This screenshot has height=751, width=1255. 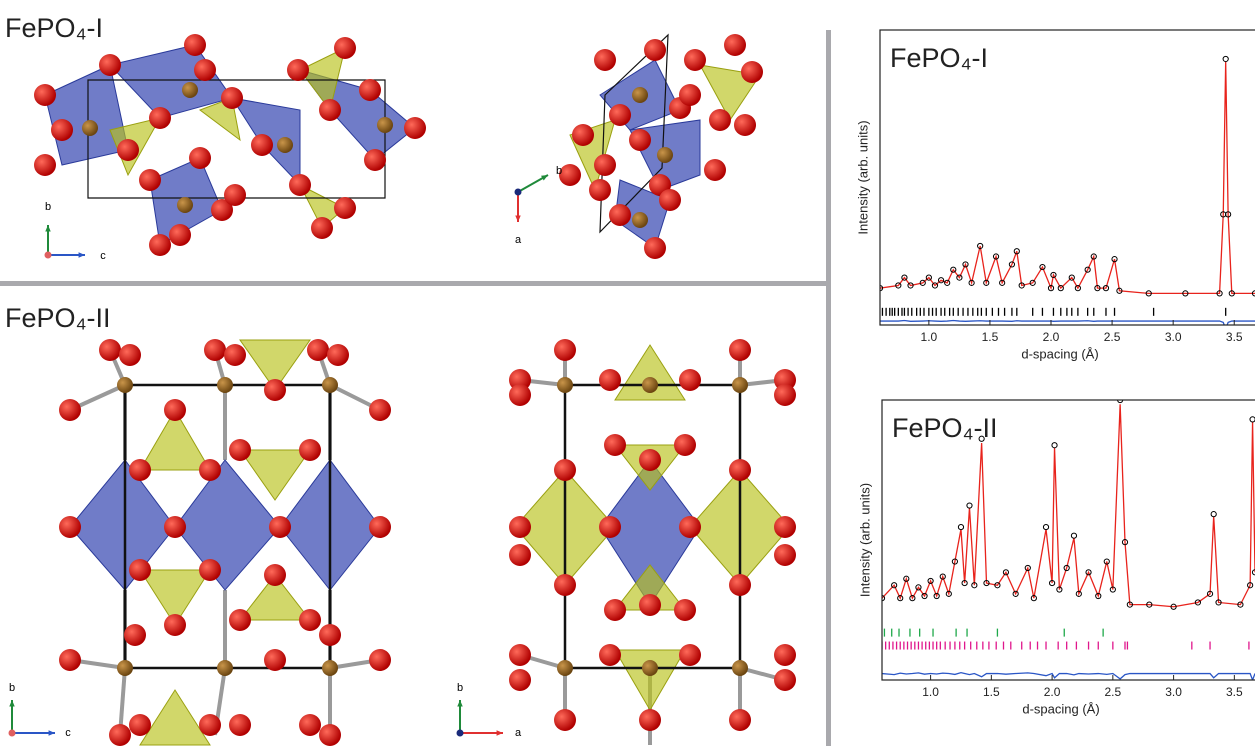 What do you see at coordinates (1173, 692) in the screenshot?
I see `x-tick-label: 3.0` at bounding box center [1173, 692].